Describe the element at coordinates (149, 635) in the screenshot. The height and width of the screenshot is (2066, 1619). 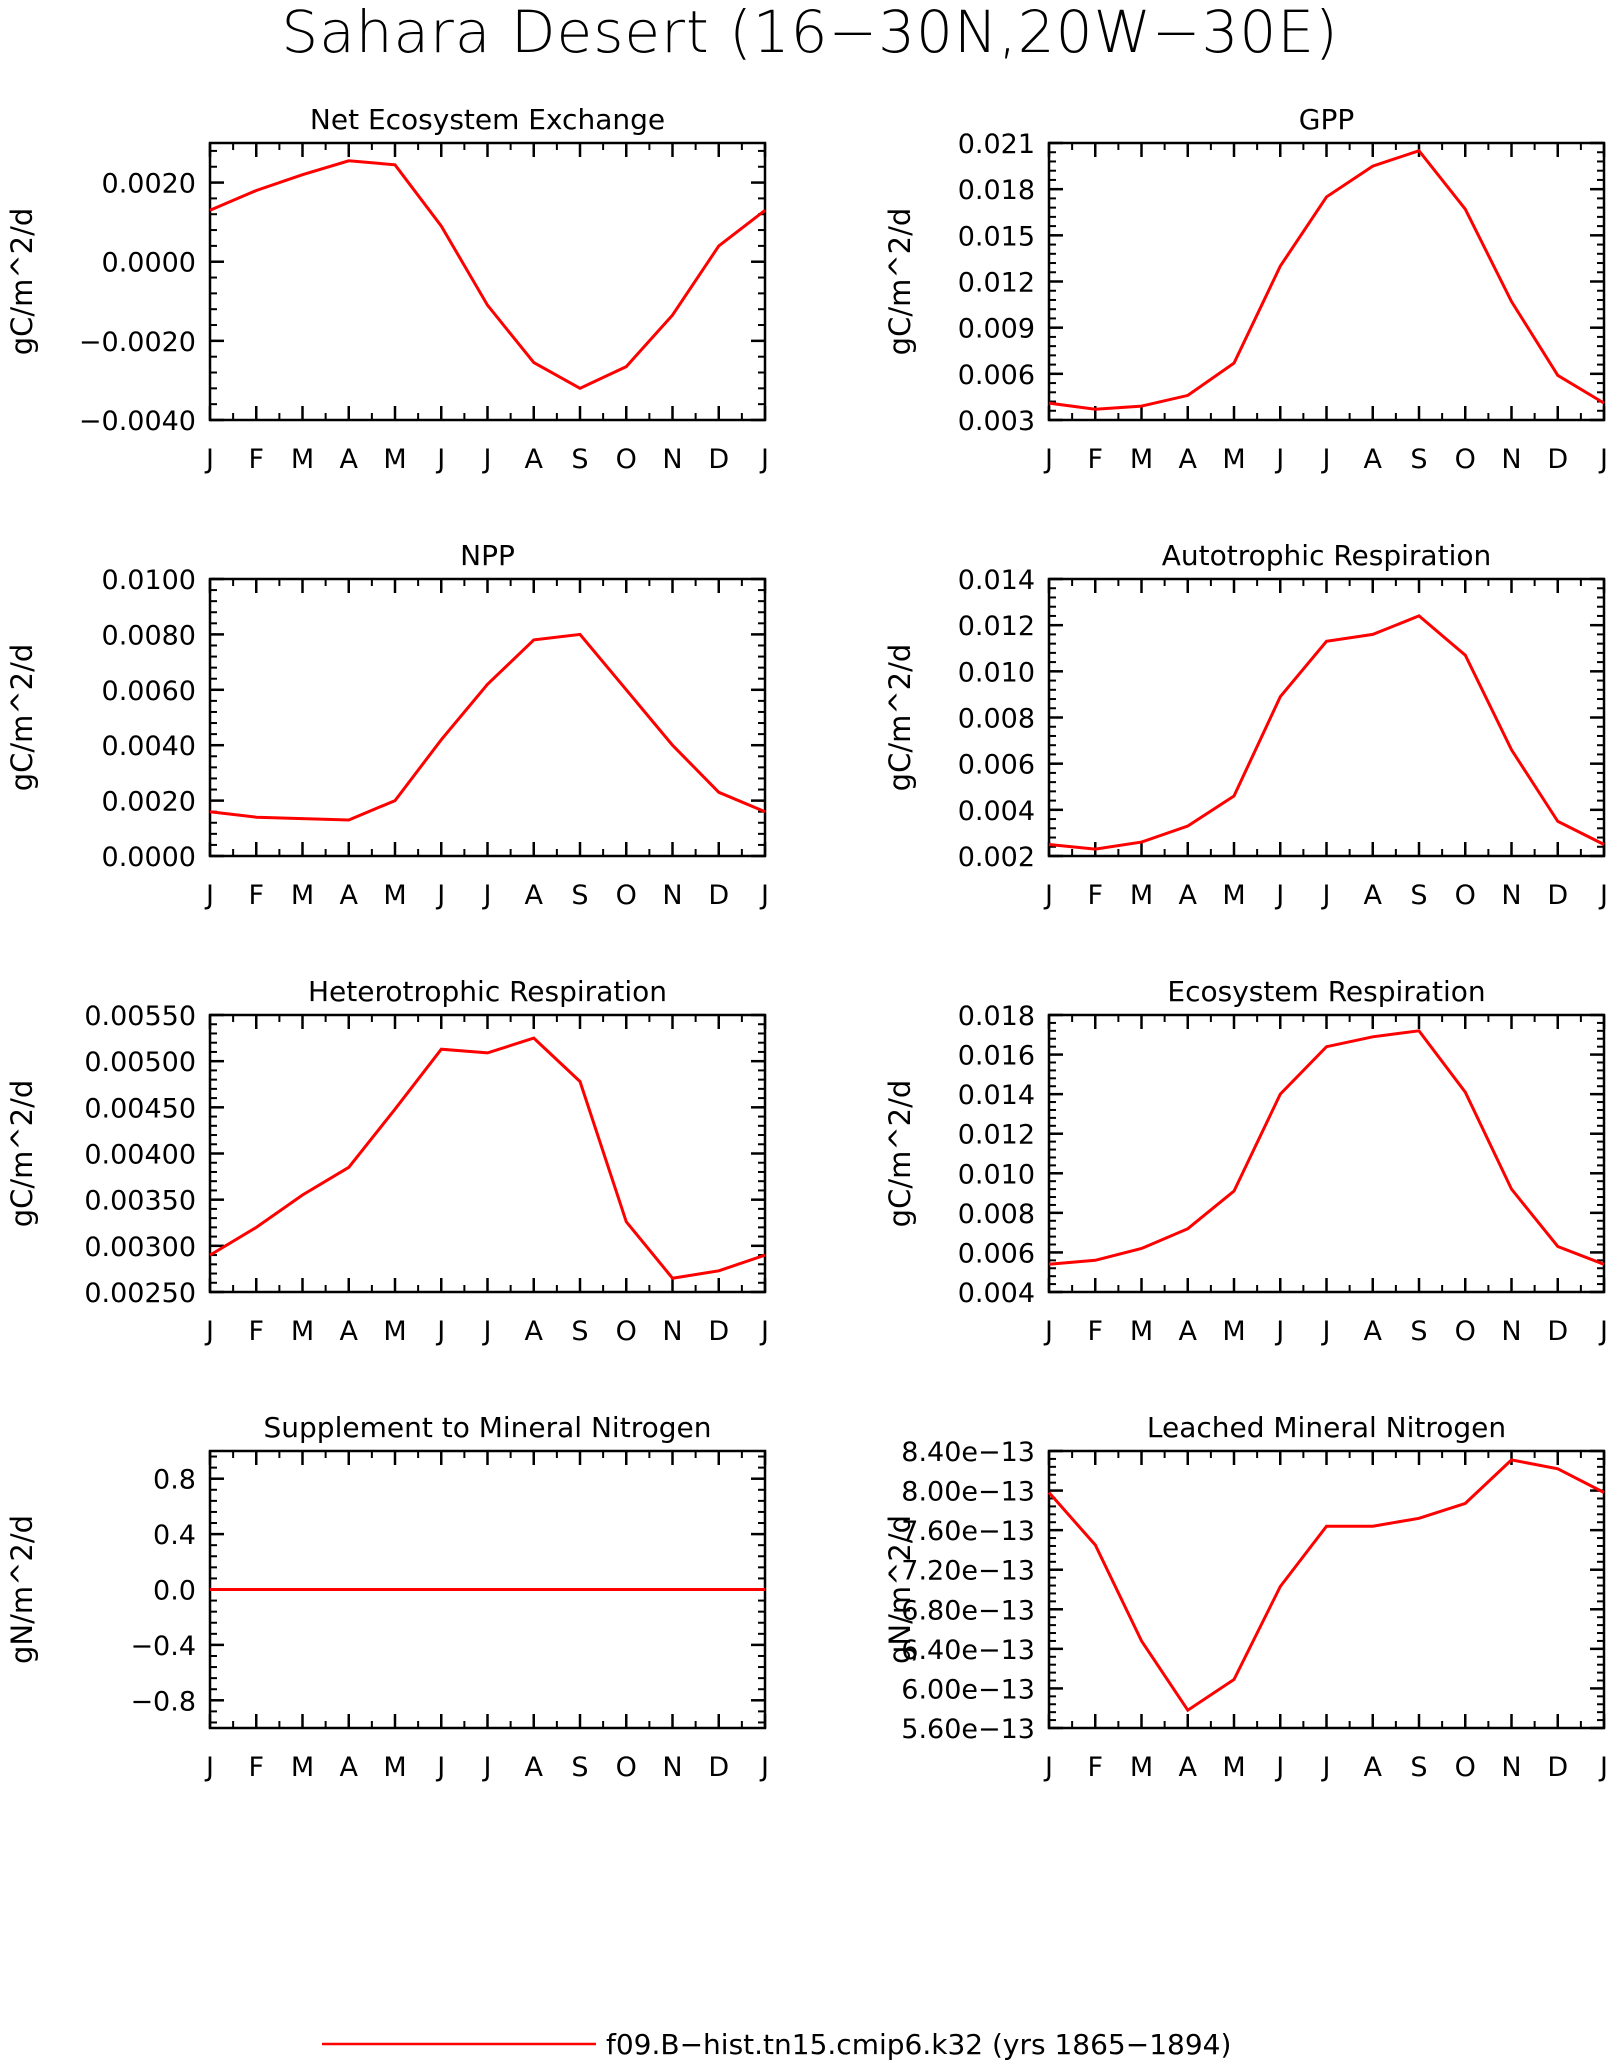
I see `y-tick-label: 0.0080` at that location.